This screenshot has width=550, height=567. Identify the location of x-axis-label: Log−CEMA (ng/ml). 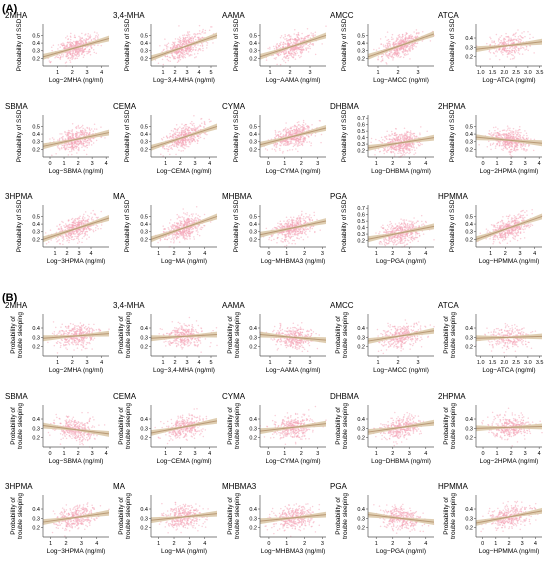
(183, 171).